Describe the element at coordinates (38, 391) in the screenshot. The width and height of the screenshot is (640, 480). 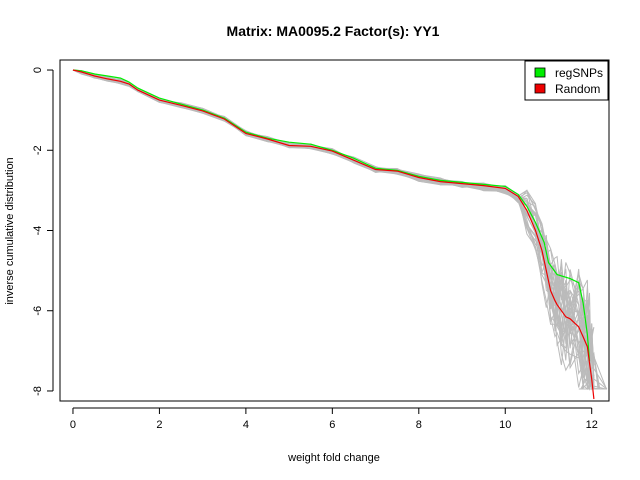
I see `y-tick-label: -8` at that location.